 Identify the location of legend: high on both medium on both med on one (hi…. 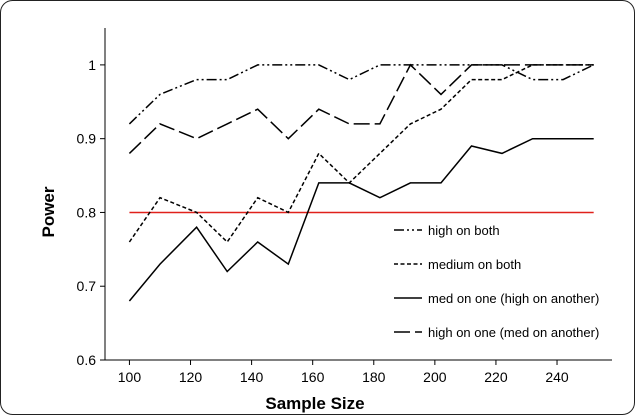
(496, 281).